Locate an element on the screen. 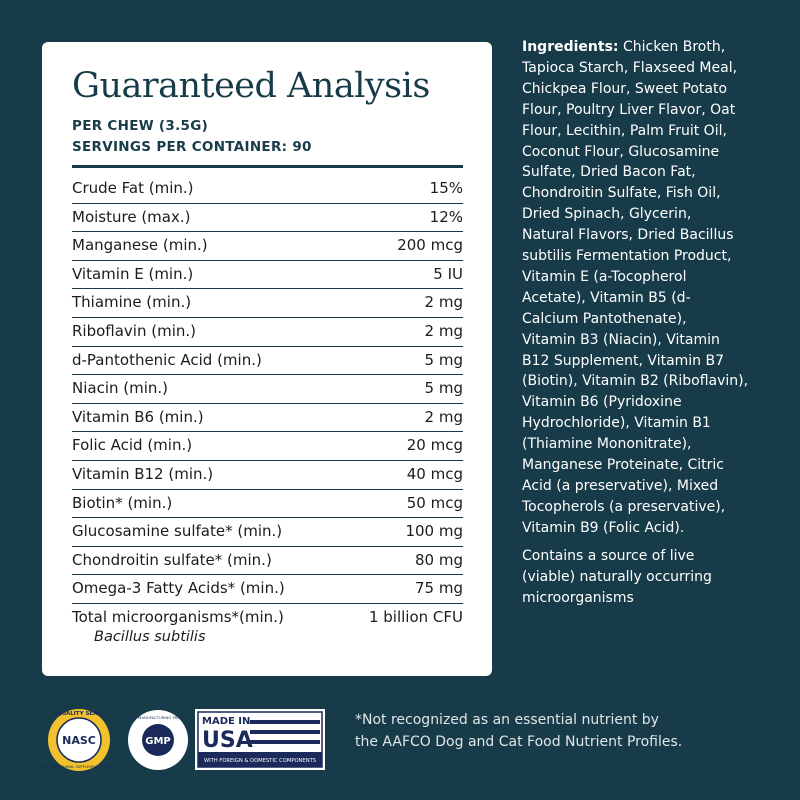 Image resolution: width=800 pixels, height=800 pixels. ingredient-line: (Thiamine Mononitrate), is located at coordinates (607, 444).